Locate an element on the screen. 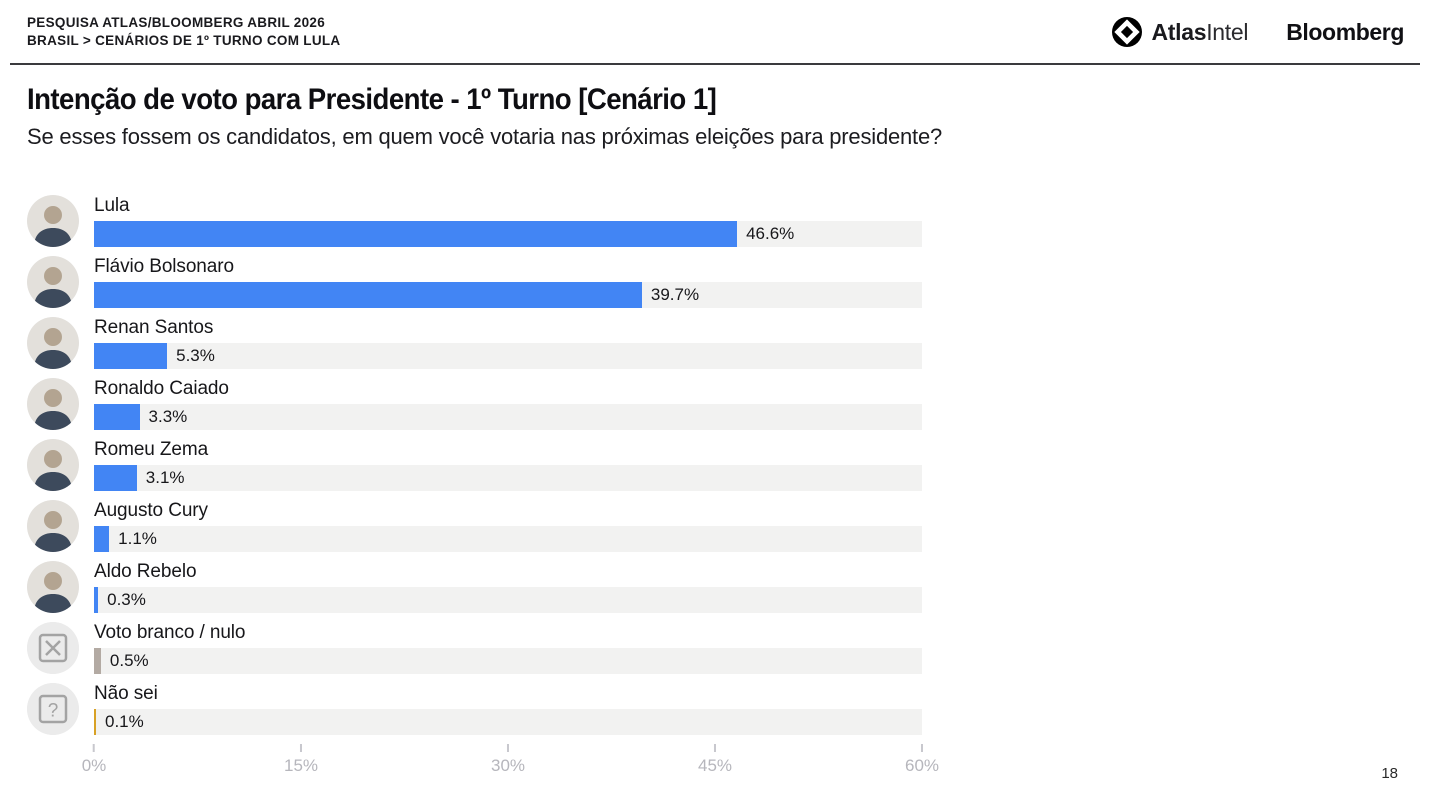 The height and width of the screenshot is (806, 1430). candidate-name: Aldo Rebelo is located at coordinates (145, 571).